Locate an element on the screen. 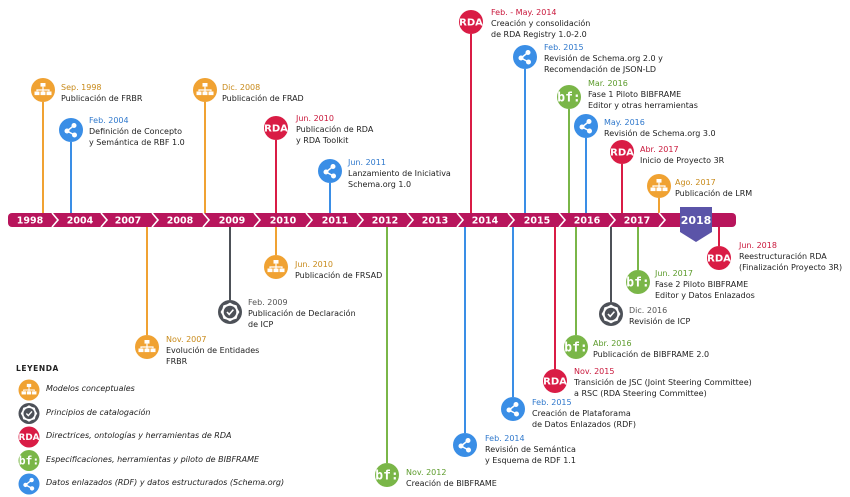 The width and height of the screenshot is (850, 497). event-date: Feb. 2014 is located at coordinates (505, 438).